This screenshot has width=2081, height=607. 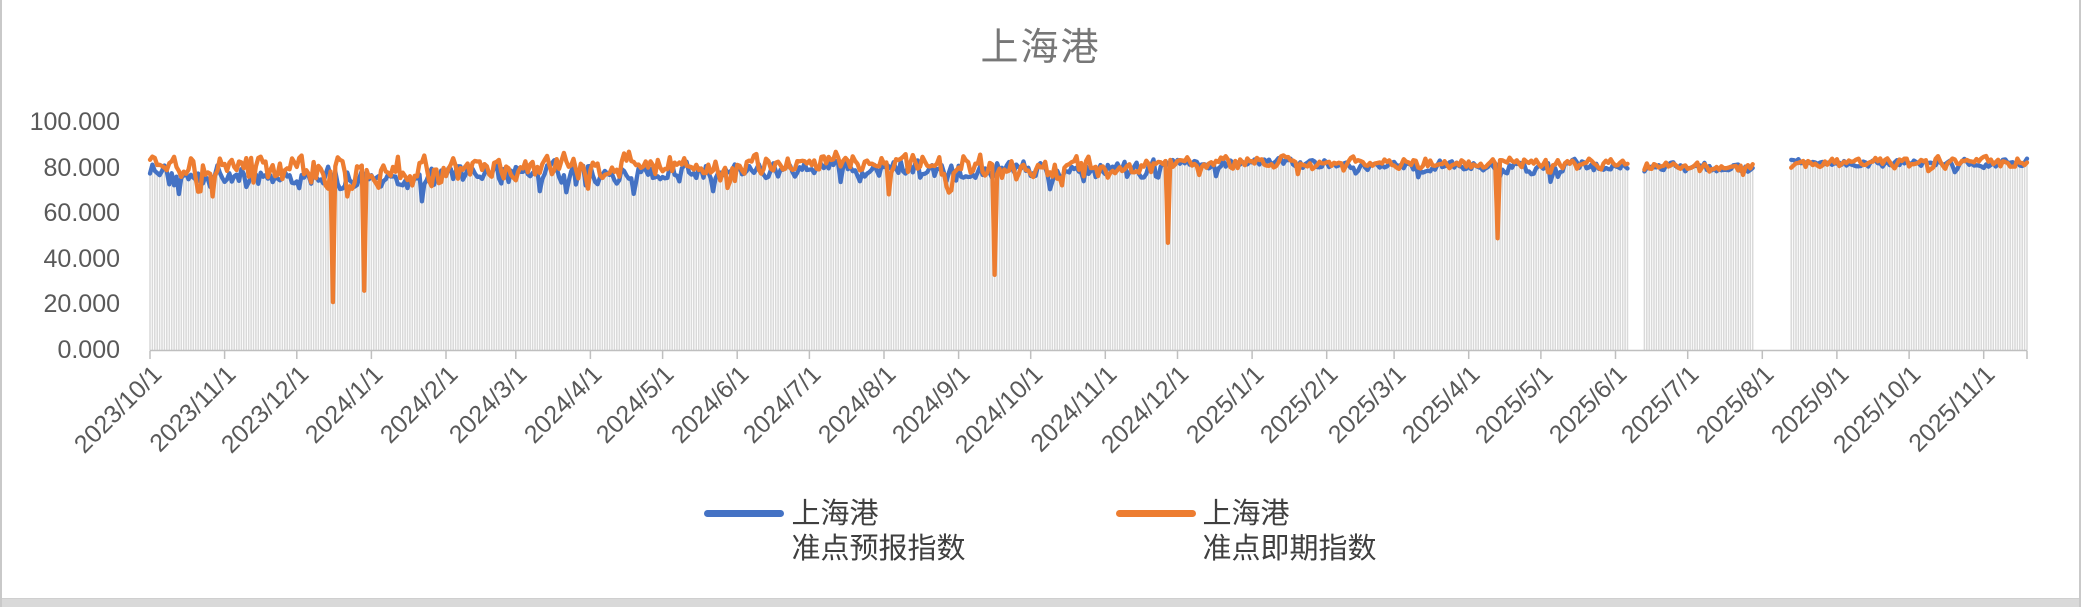 What do you see at coordinates (88, 350) in the screenshot?
I see `y-tick-label: 0.000` at bounding box center [88, 350].